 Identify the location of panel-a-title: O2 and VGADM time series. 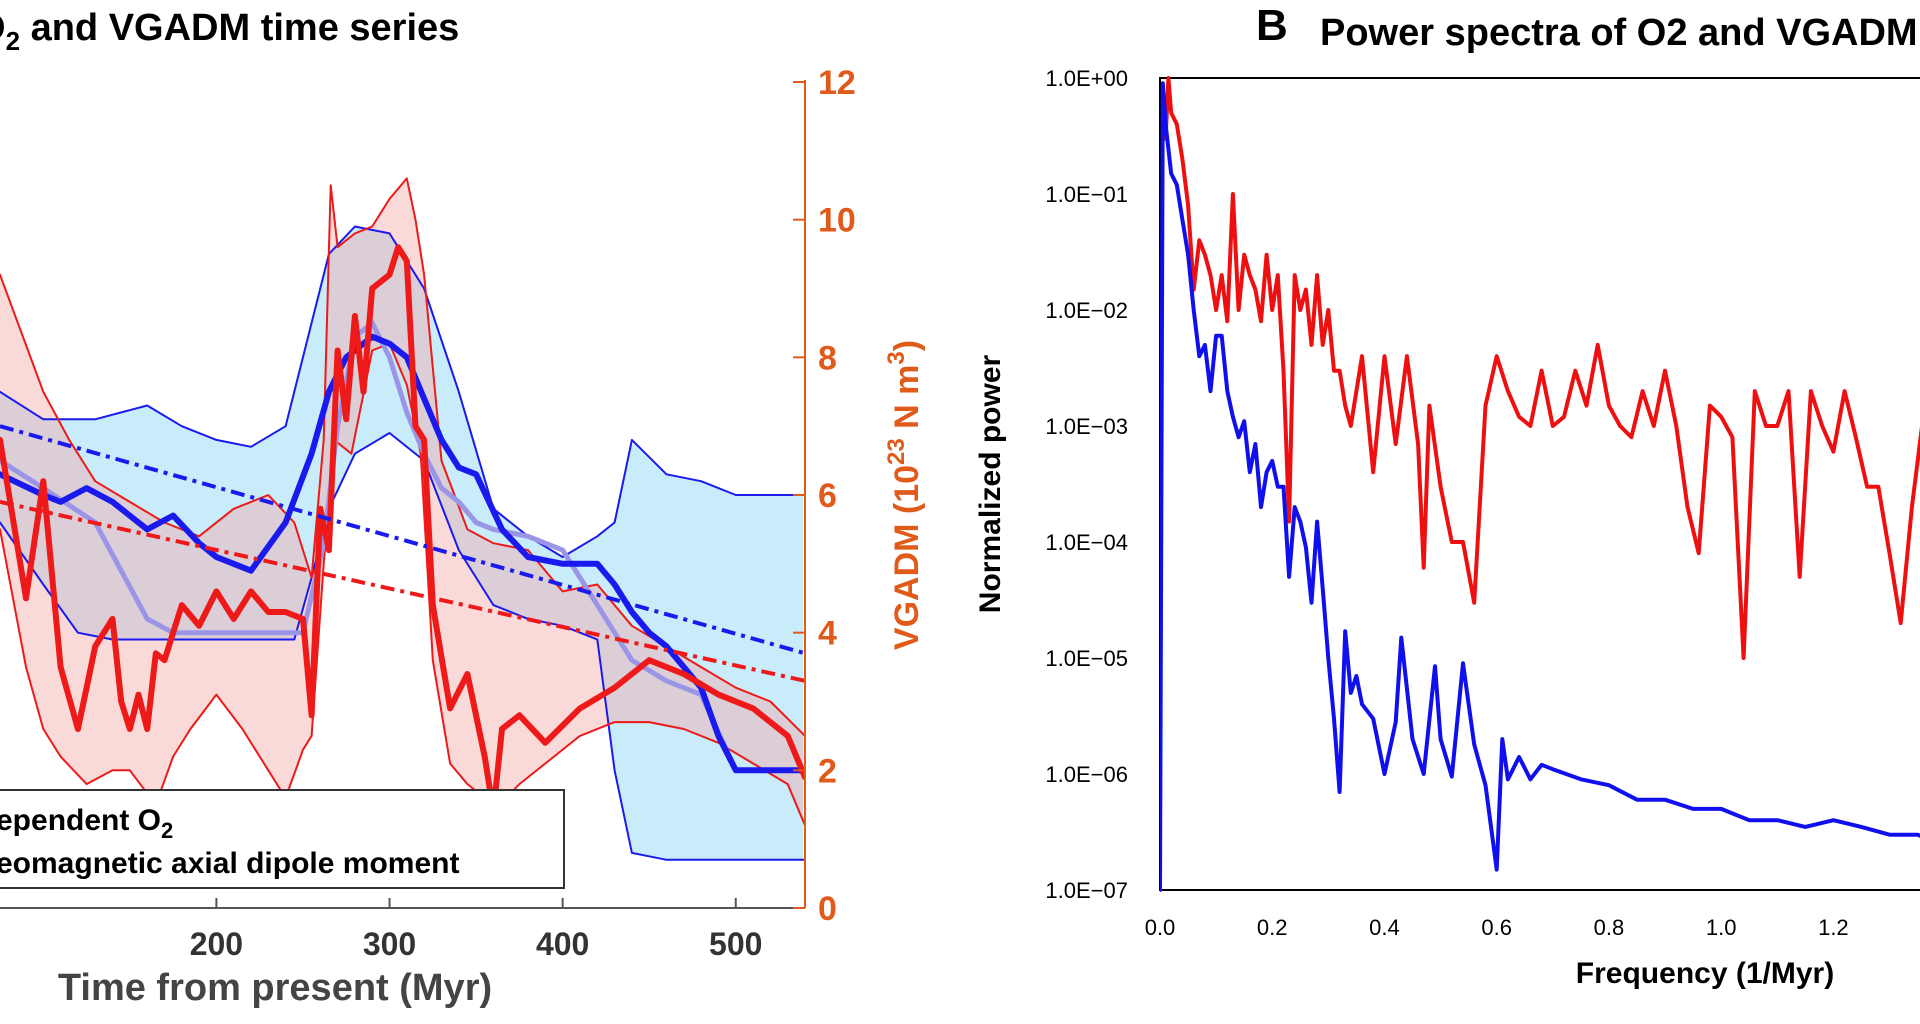
(229, 31).